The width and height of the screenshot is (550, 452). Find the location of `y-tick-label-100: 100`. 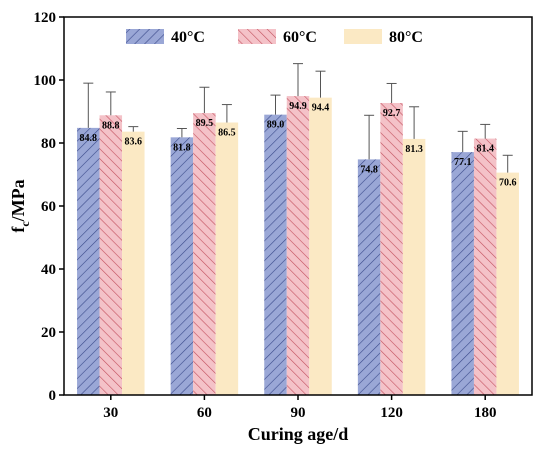

y-tick-label-100: 100 is located at coordinates (45, 81).